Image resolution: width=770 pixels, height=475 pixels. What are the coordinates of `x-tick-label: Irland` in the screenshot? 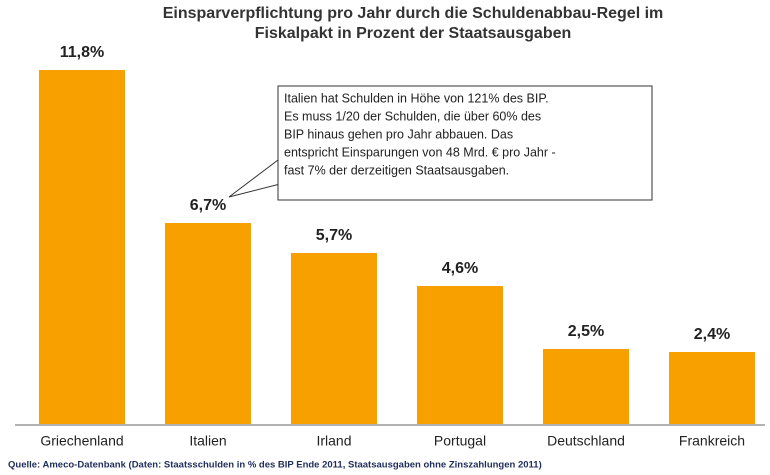 It's located at (333, 441).